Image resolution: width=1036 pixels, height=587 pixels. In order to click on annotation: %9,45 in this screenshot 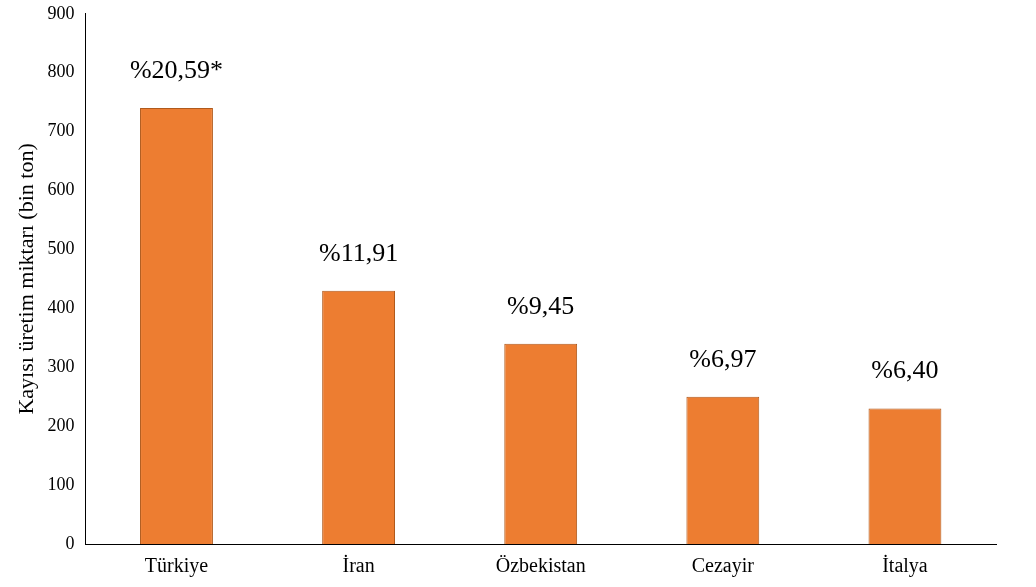, I will do `click(541, 305)`.